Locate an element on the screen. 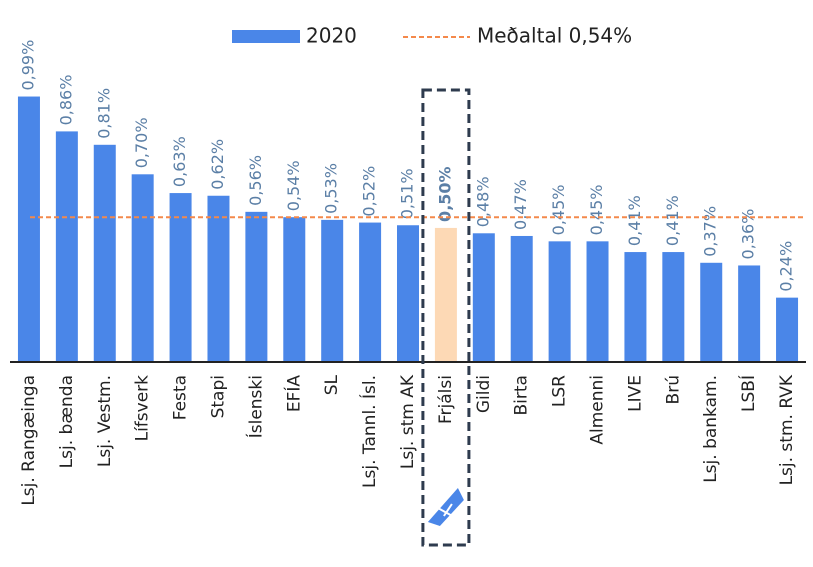 The image size is (813, 567). value-label: 0,62% is located at coordinates (217, 164).